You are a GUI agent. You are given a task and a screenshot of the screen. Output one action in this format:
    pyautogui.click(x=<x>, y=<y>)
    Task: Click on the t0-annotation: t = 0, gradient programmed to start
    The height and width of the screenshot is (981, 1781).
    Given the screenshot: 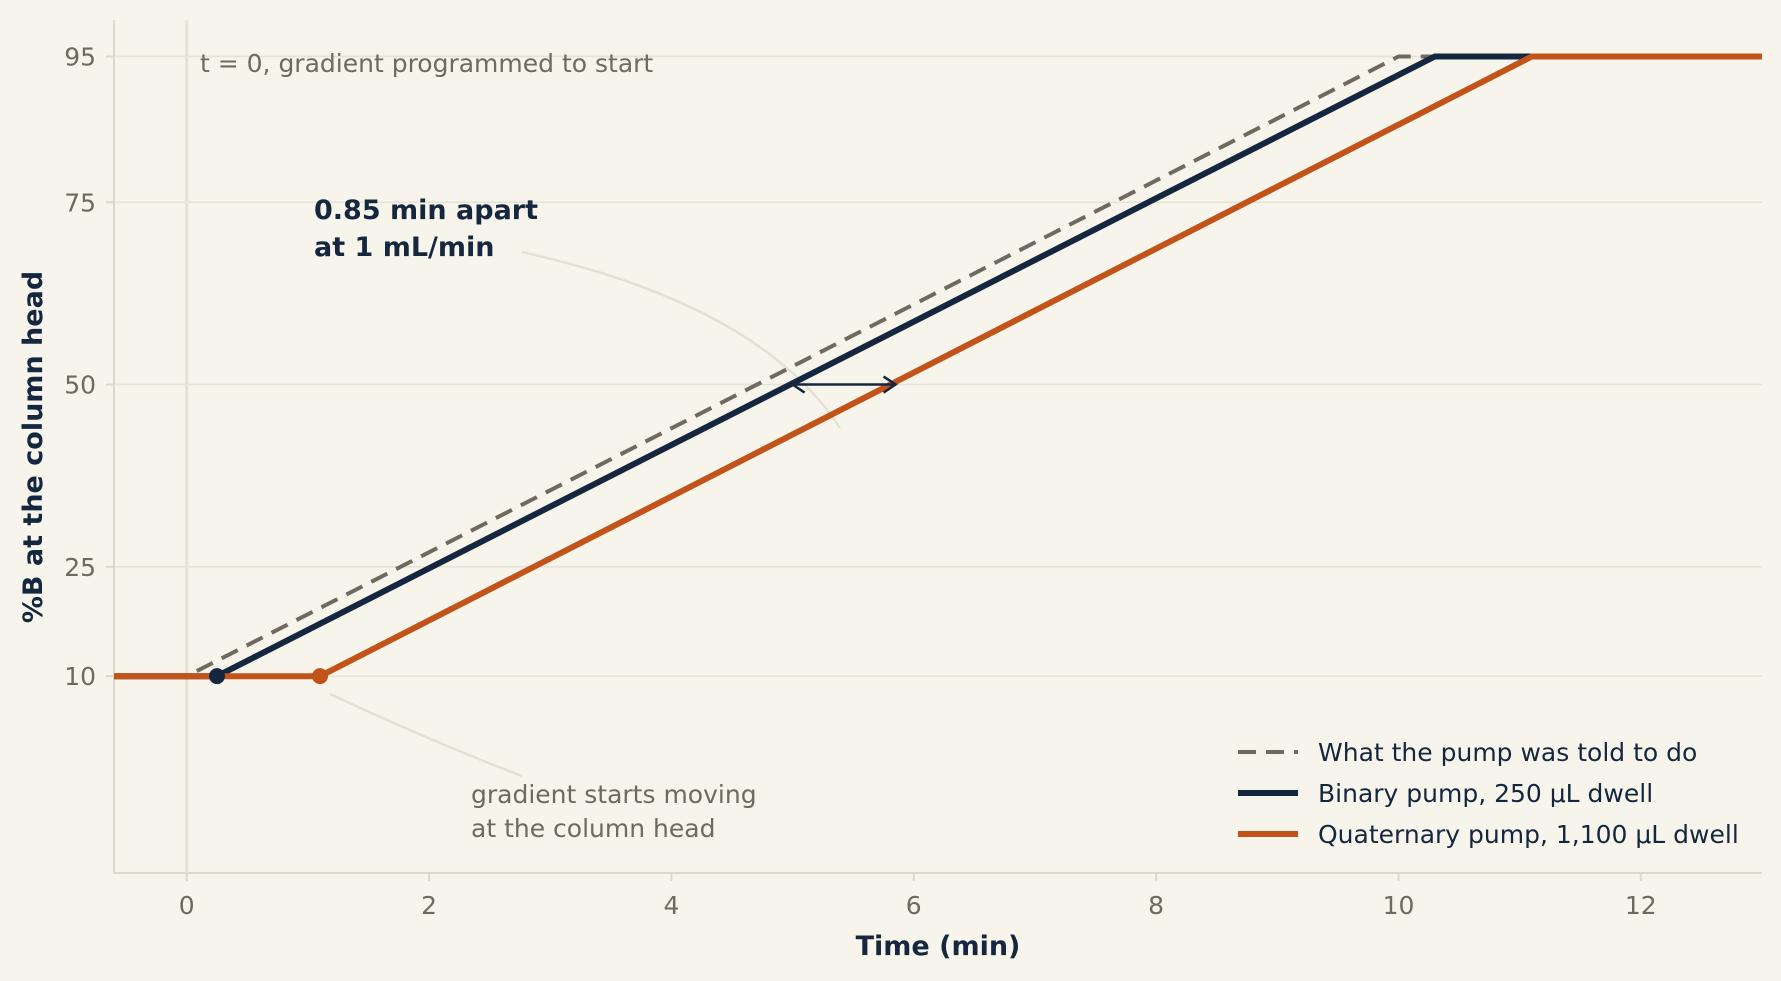 What is the action you would take?
    pyautogui.click(x=426, y=63)
    